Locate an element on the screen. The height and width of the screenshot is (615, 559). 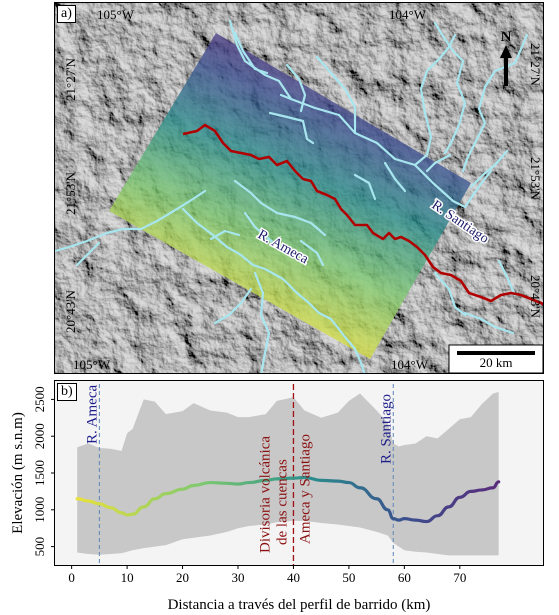
y-tick-label: 2500 is located at coordinates (39, 399).